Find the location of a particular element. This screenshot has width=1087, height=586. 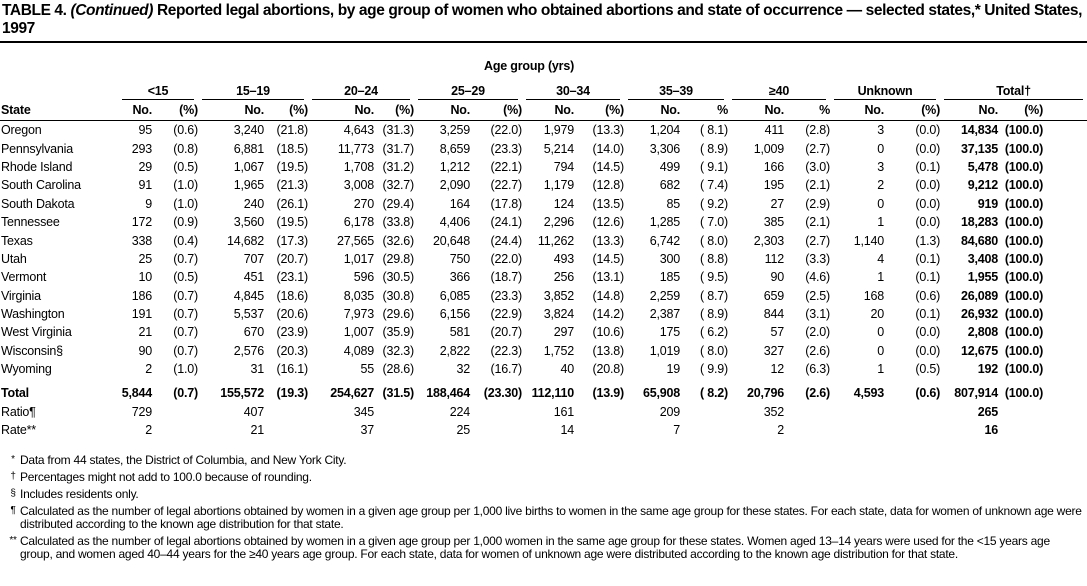

cell: 2,822 is located at coordinates (454, 350).